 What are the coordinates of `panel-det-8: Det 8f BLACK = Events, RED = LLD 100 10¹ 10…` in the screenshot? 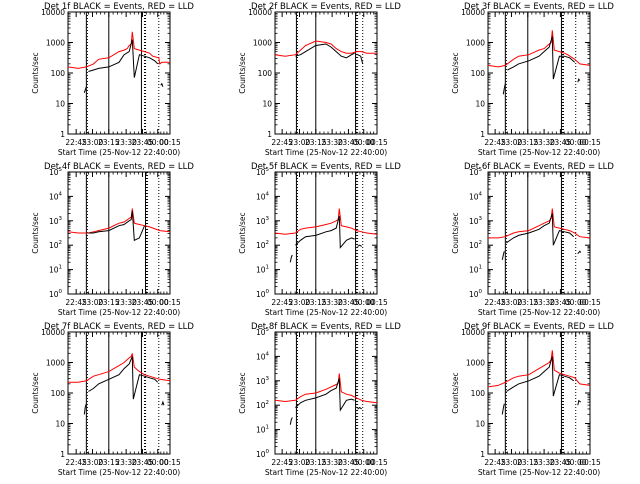 It's located at (319, 399).